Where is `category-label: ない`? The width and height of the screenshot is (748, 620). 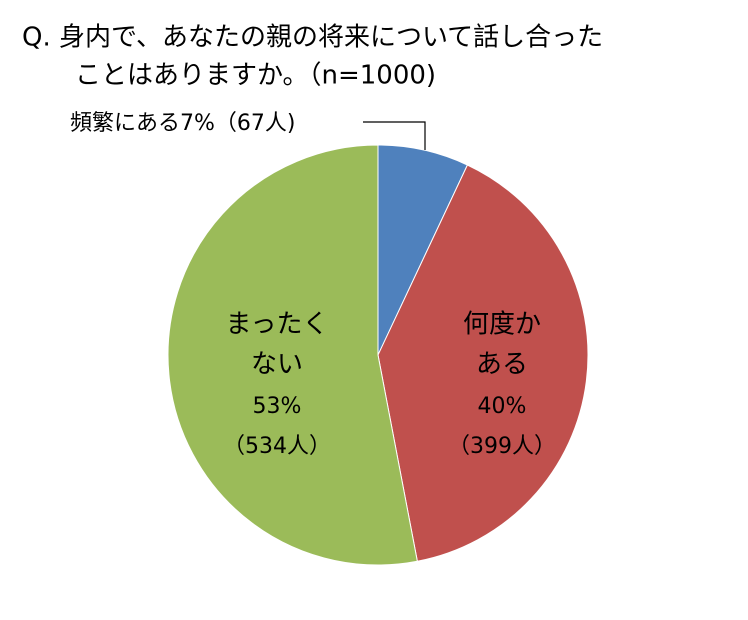 category-label: ない is located at coordinates (277, 365).